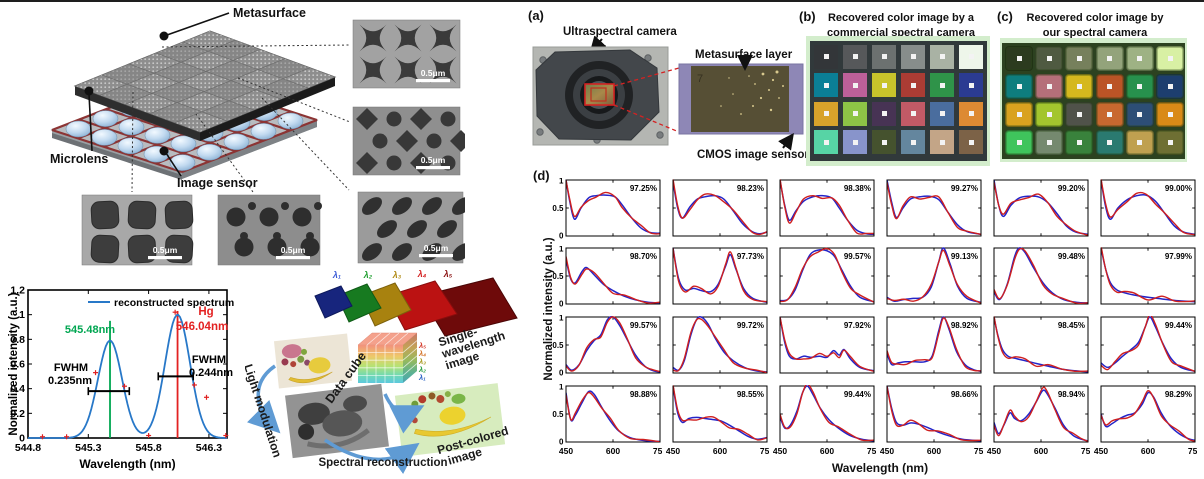  I want to click on cube-lambda4-label: λ₄, so click(422, 353).